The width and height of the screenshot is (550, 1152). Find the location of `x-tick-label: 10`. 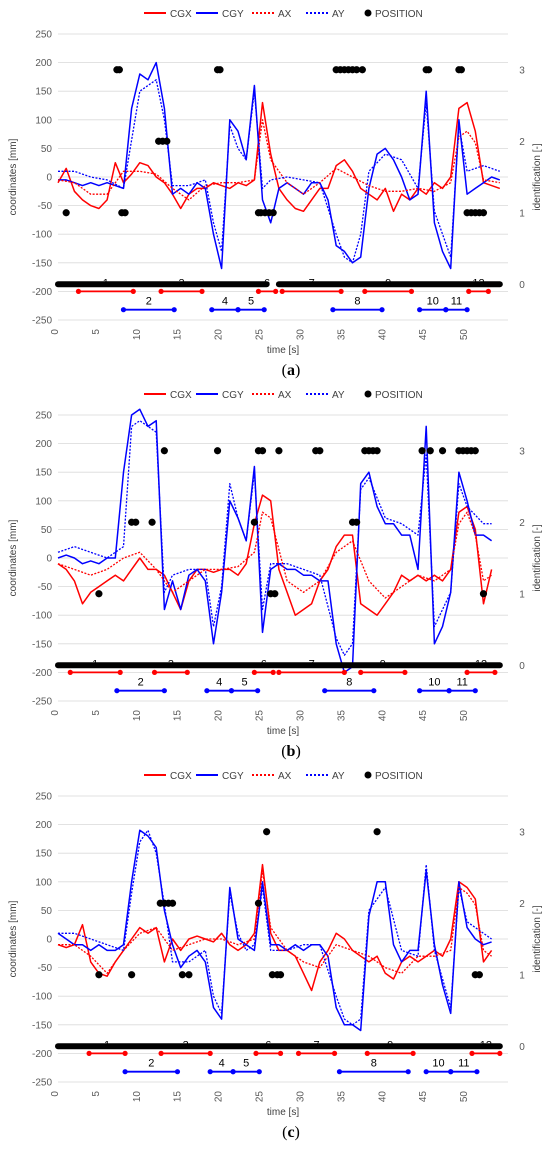

x-tick-label: 10 is located at coordinates (137, 335).